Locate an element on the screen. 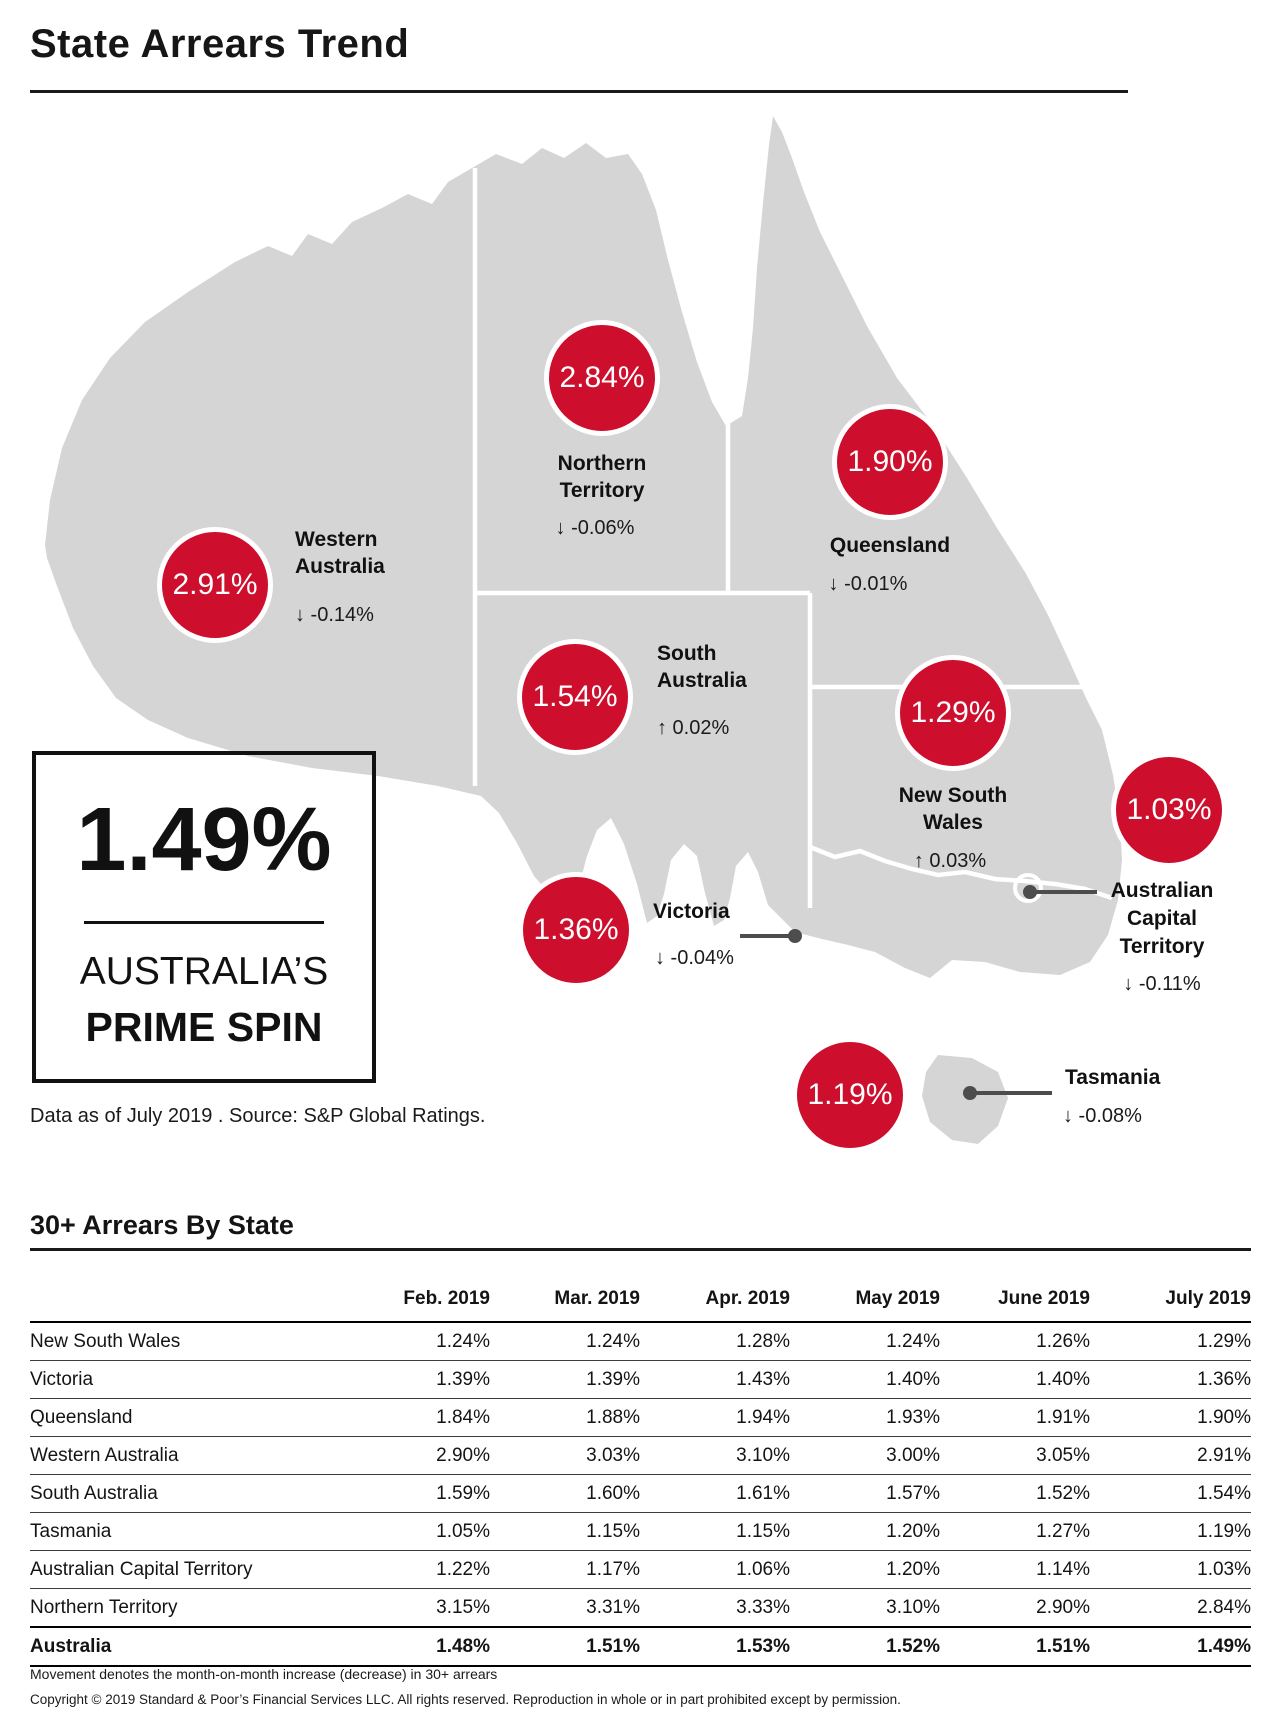 The height and width of the screenshot is (1718, 1279). header-feb: Feb. 2019 is located at coordinates (415, 1296).